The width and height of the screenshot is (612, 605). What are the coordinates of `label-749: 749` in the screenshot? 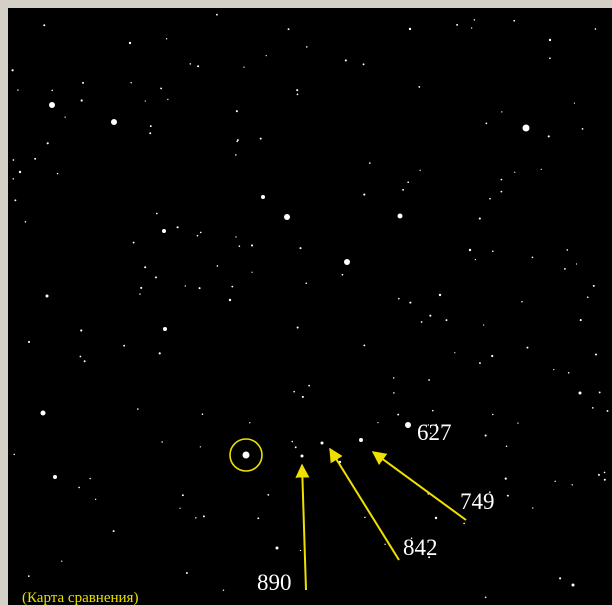 It's located at (477, 501).